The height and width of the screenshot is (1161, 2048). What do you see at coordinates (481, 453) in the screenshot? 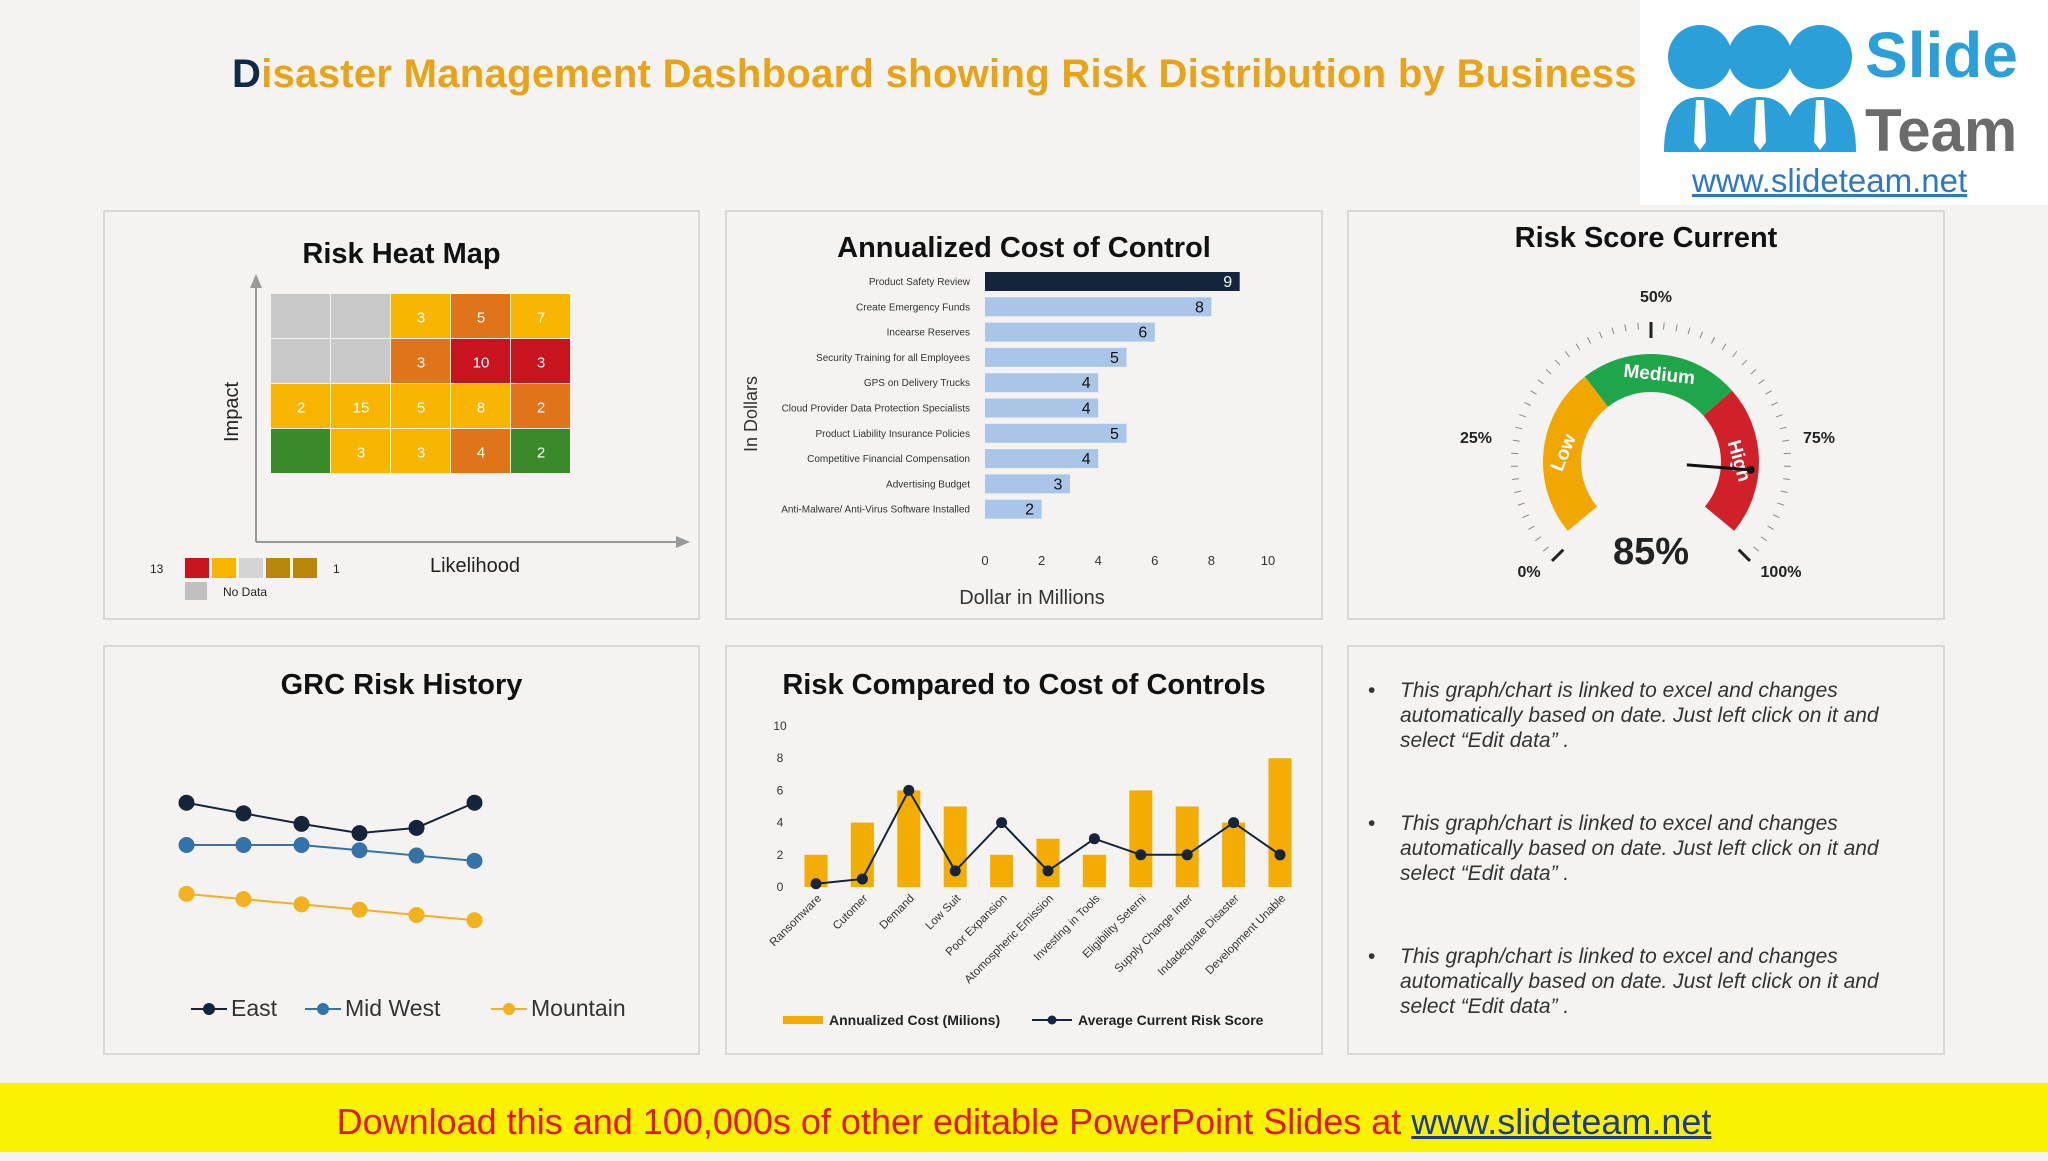
I see `heat-cell-value: 4` at bounding box center [481, 453].